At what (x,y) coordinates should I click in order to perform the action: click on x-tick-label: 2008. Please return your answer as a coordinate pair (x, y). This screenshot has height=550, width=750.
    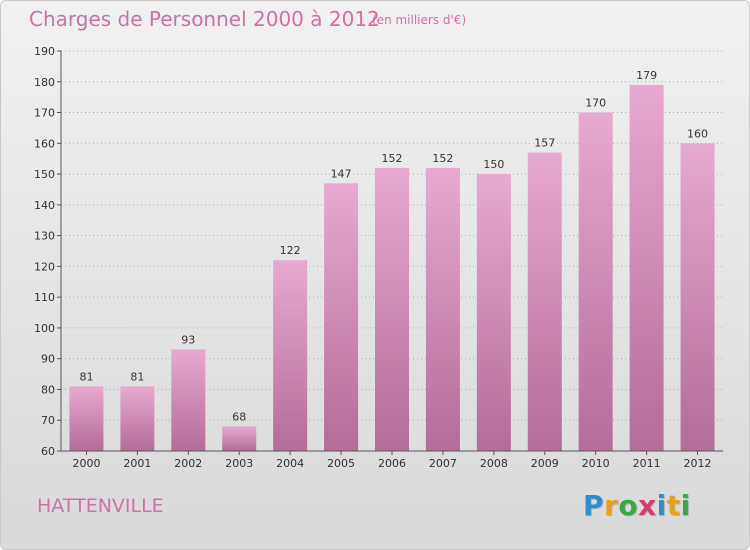
    Looking at the image, I should click on (494, 463).